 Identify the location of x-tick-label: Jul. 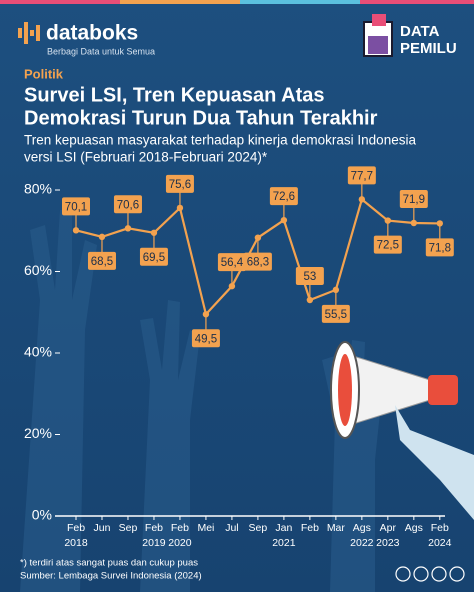
(231, 528).